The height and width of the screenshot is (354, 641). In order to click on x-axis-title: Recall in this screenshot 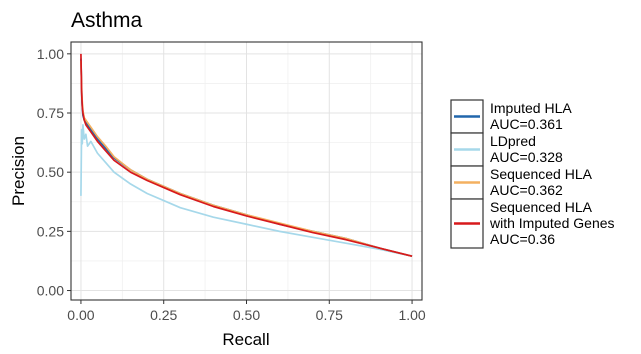, I will do `click(245, 339)`.